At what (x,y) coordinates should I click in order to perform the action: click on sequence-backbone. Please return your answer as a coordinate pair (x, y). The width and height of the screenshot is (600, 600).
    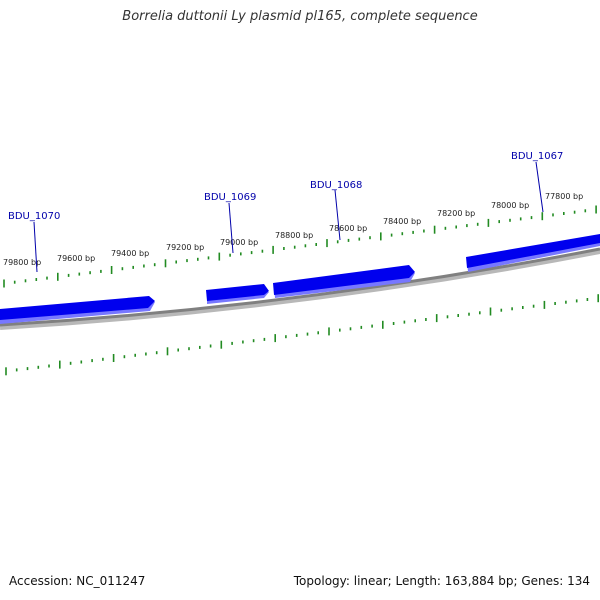
    Looking at the image, I should click on (300, 287).